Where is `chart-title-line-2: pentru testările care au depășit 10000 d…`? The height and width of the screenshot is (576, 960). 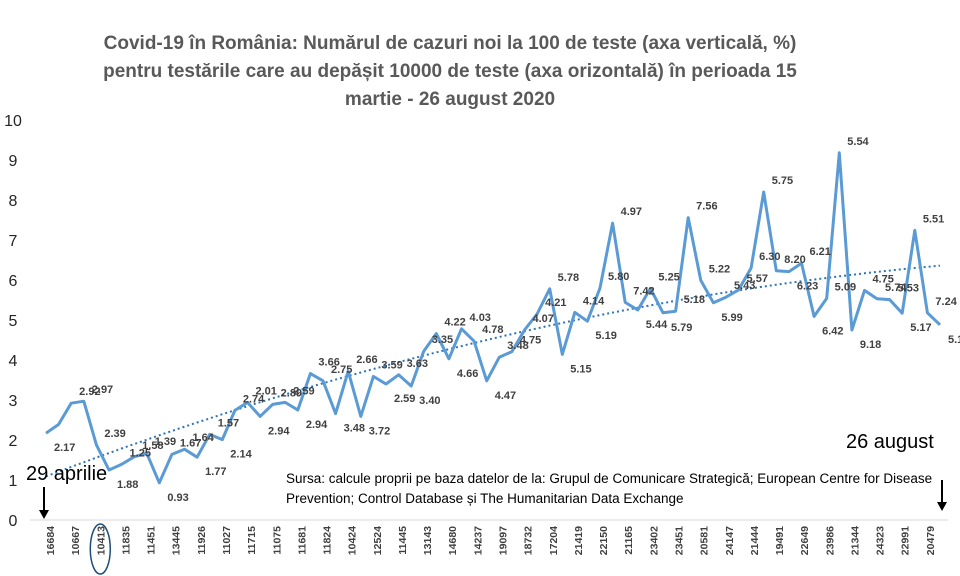
chart-title-line-2: pentru testările care au depășit 10000 d… is located at coordinates (450, 71).